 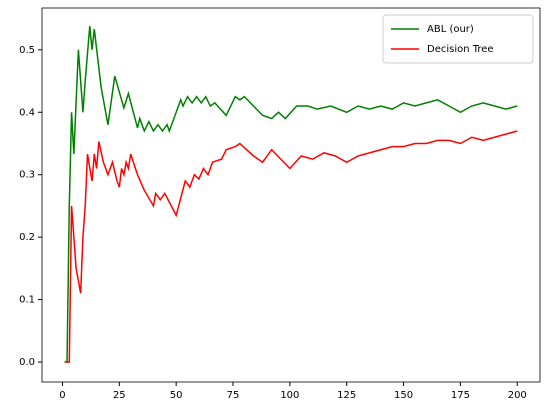 What do you see at coordinates (517, 395) in the screenshot?
I see `x-tick-label: 200` at bounding box center [517, 395].